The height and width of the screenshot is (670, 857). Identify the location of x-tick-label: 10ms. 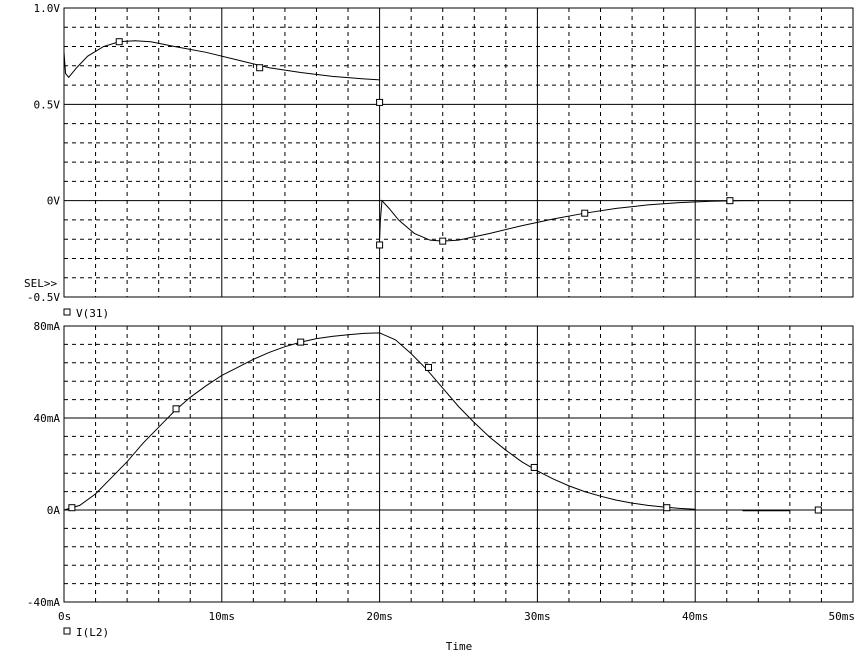
(222, 616).